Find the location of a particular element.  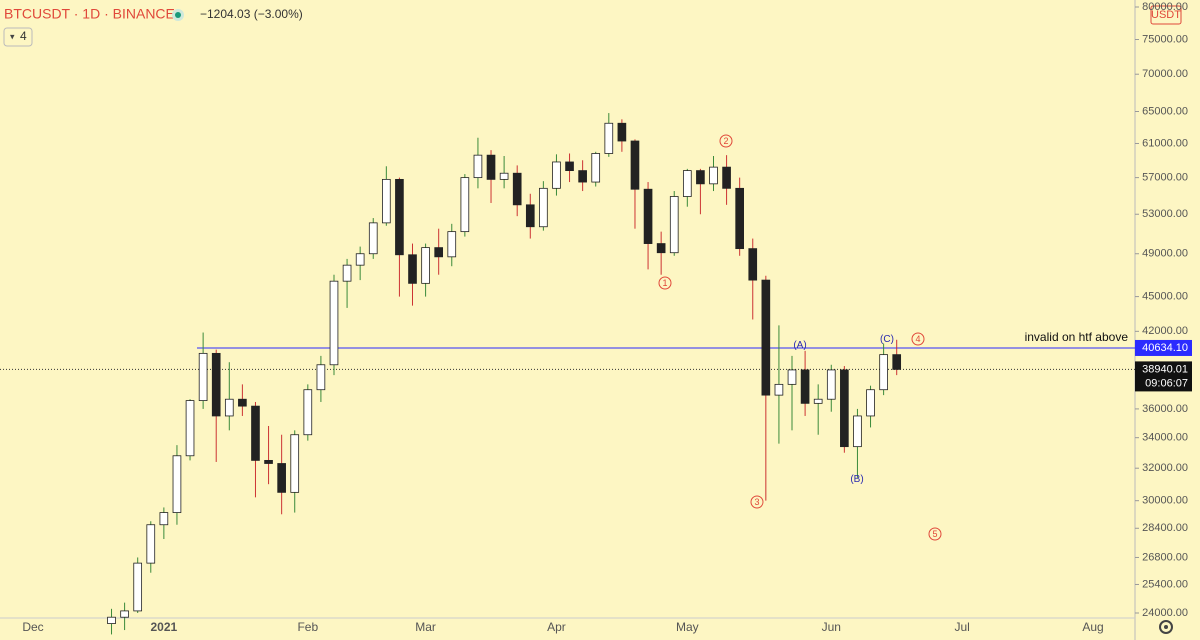

y-tick-label: 25400.00 is located at coordinates (1165, 584).